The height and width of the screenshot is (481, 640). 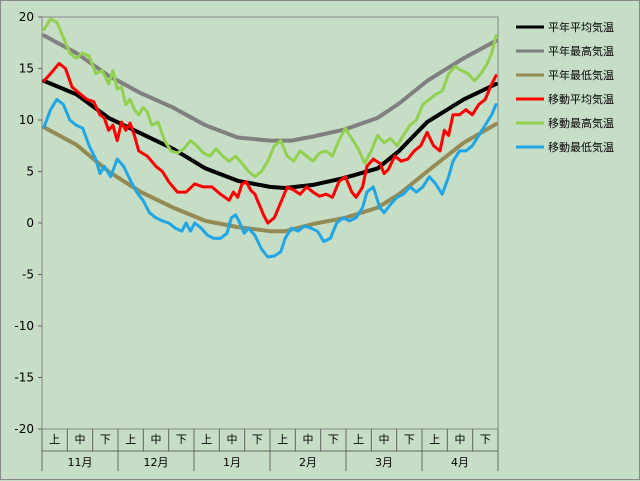 What do you see at coordinates (460, 462) in the screenshot?
I see `x-month-label: 4月` at bounding box center [460, 462].